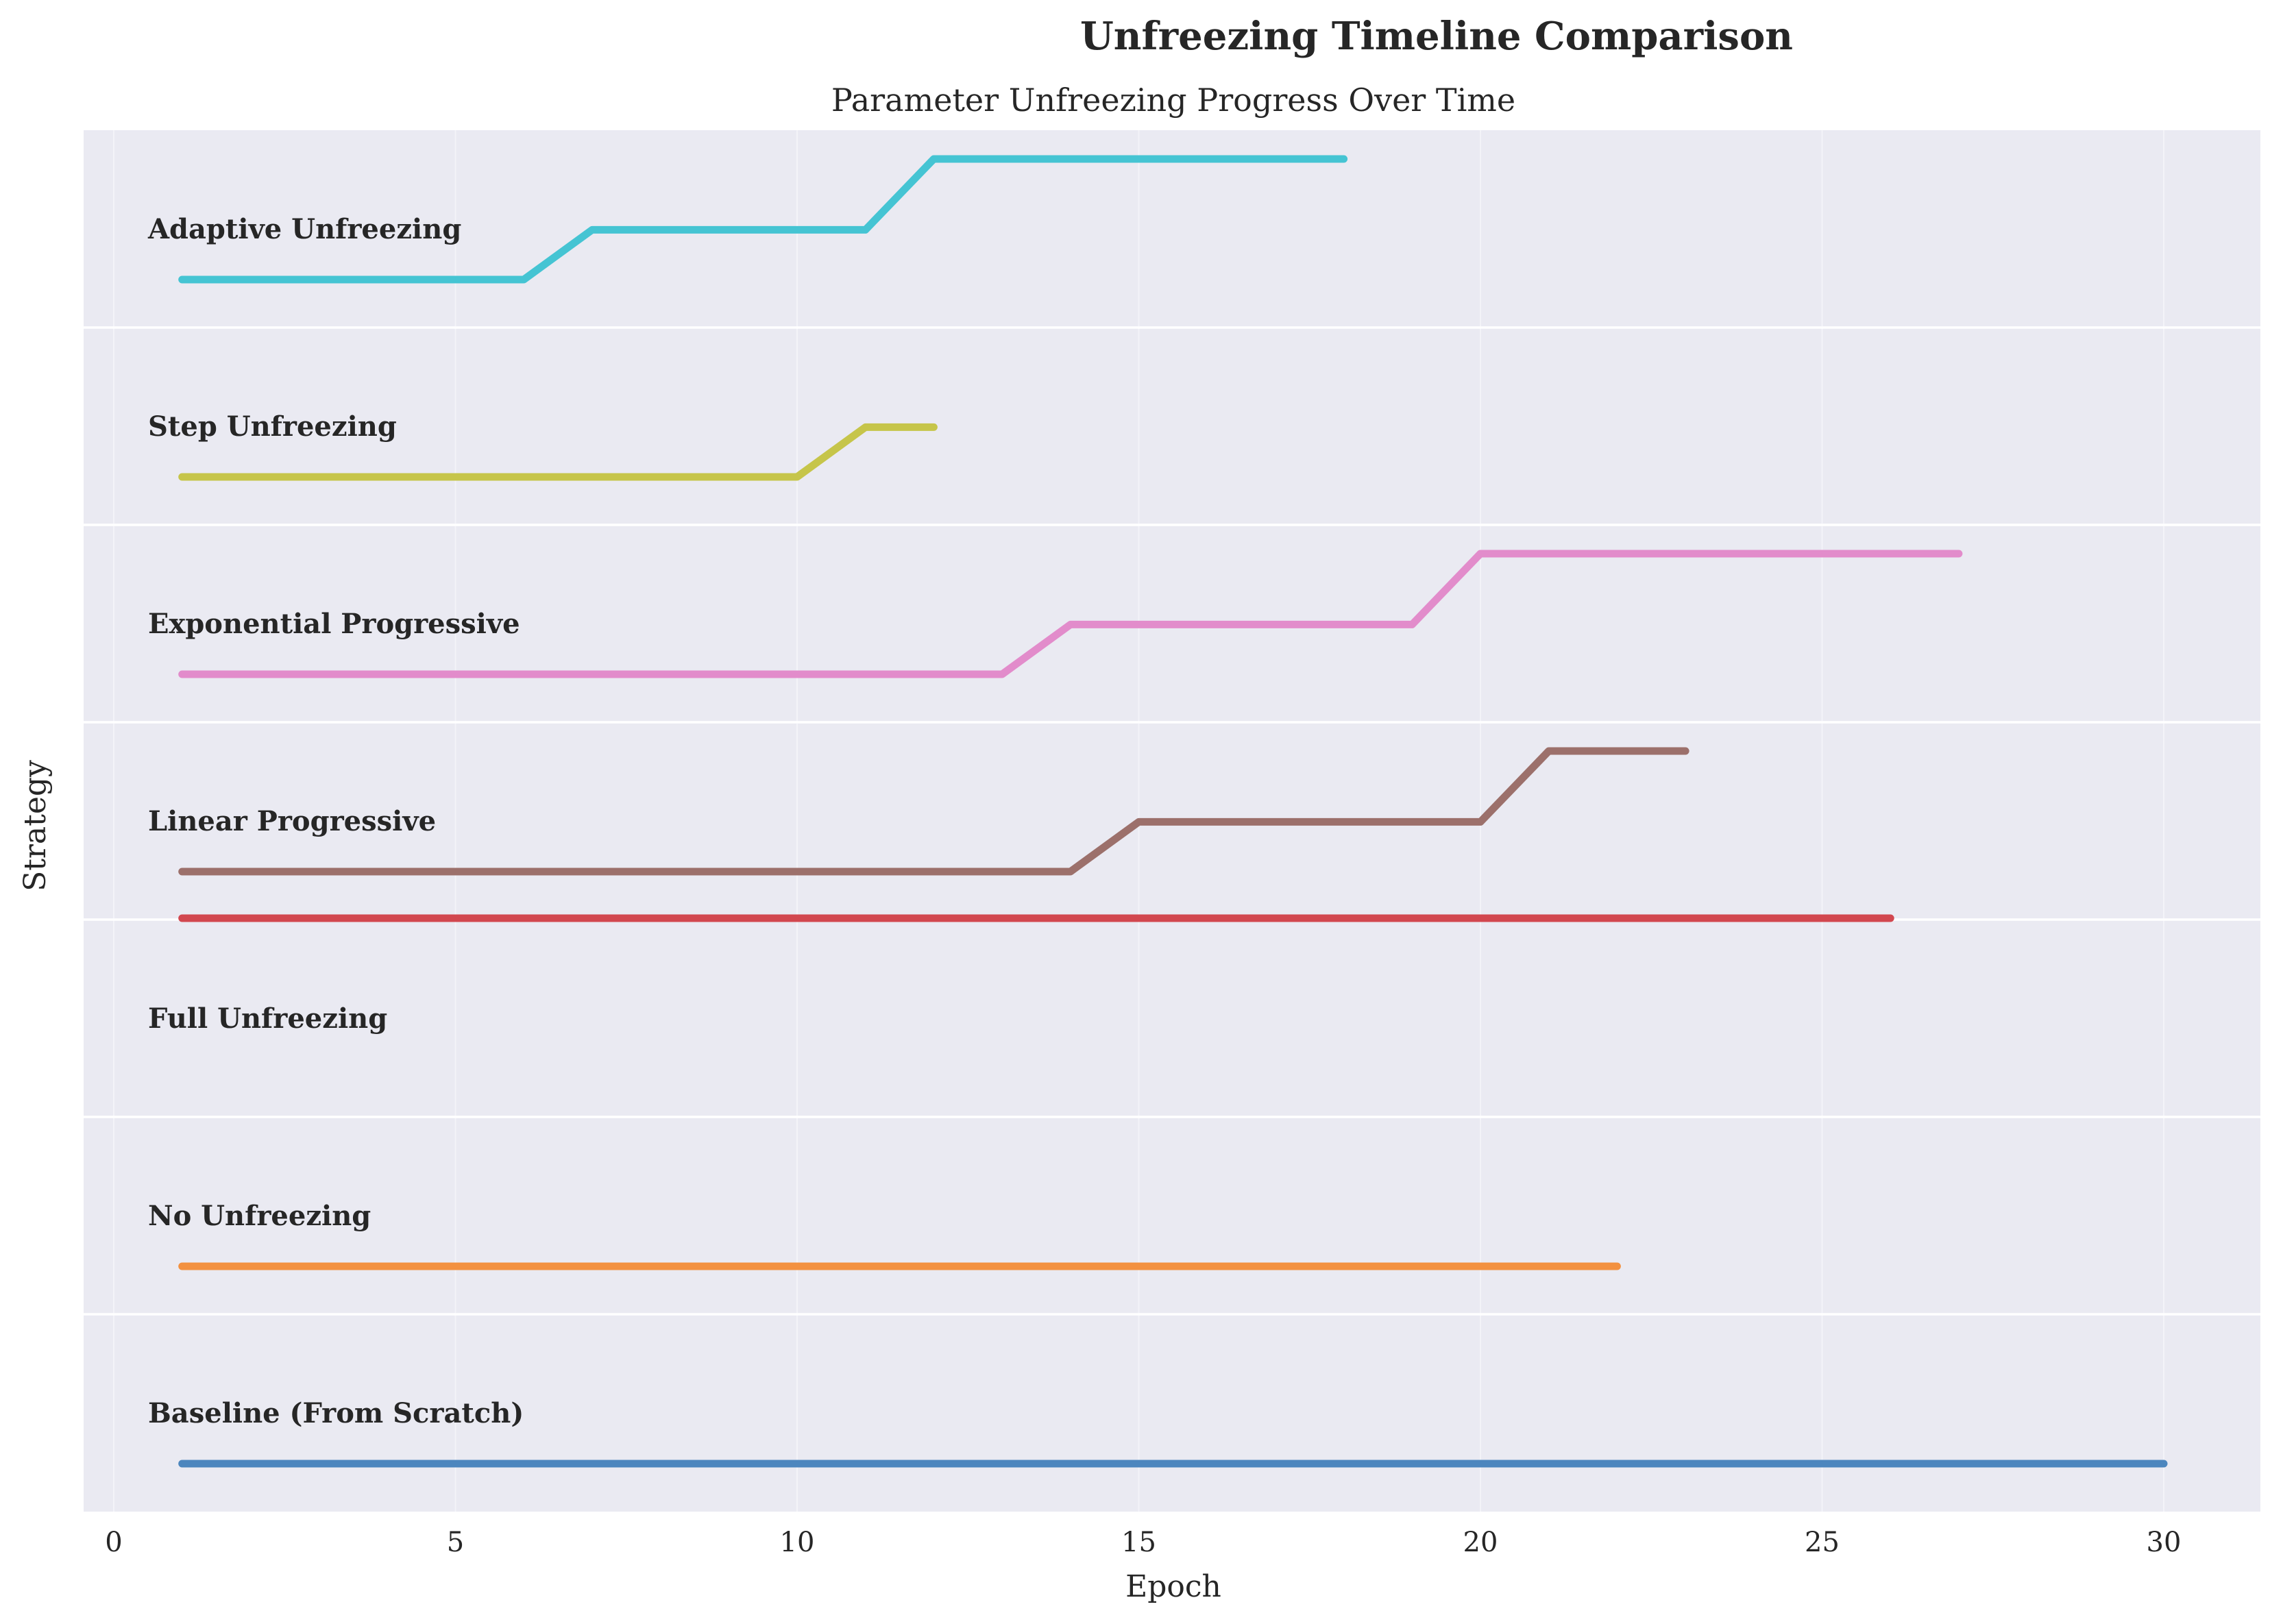  I want to click on strategy-label: Full Unfreezing, so click(268, 1019).